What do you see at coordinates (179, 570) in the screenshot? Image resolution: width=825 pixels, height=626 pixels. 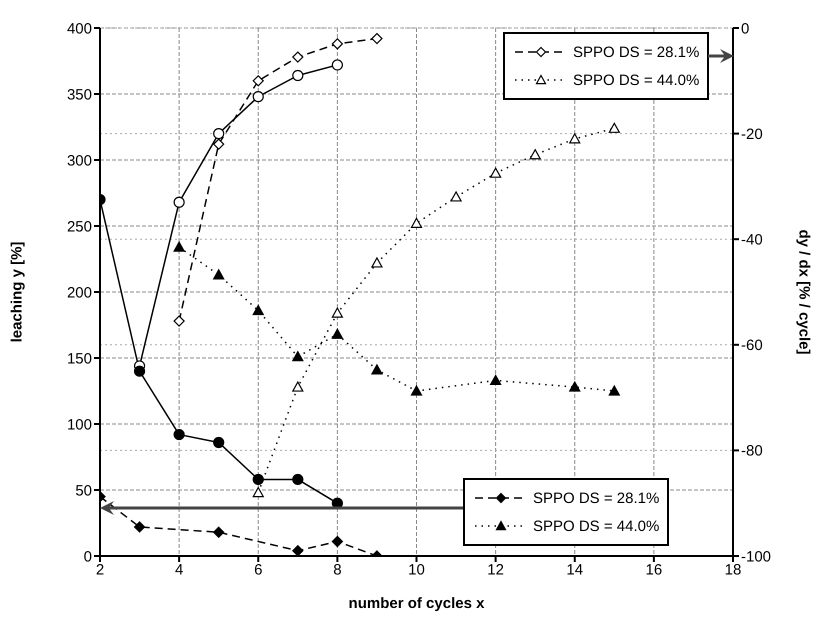 I see `x-tick-label: 4` at bounding box center [179, 570].